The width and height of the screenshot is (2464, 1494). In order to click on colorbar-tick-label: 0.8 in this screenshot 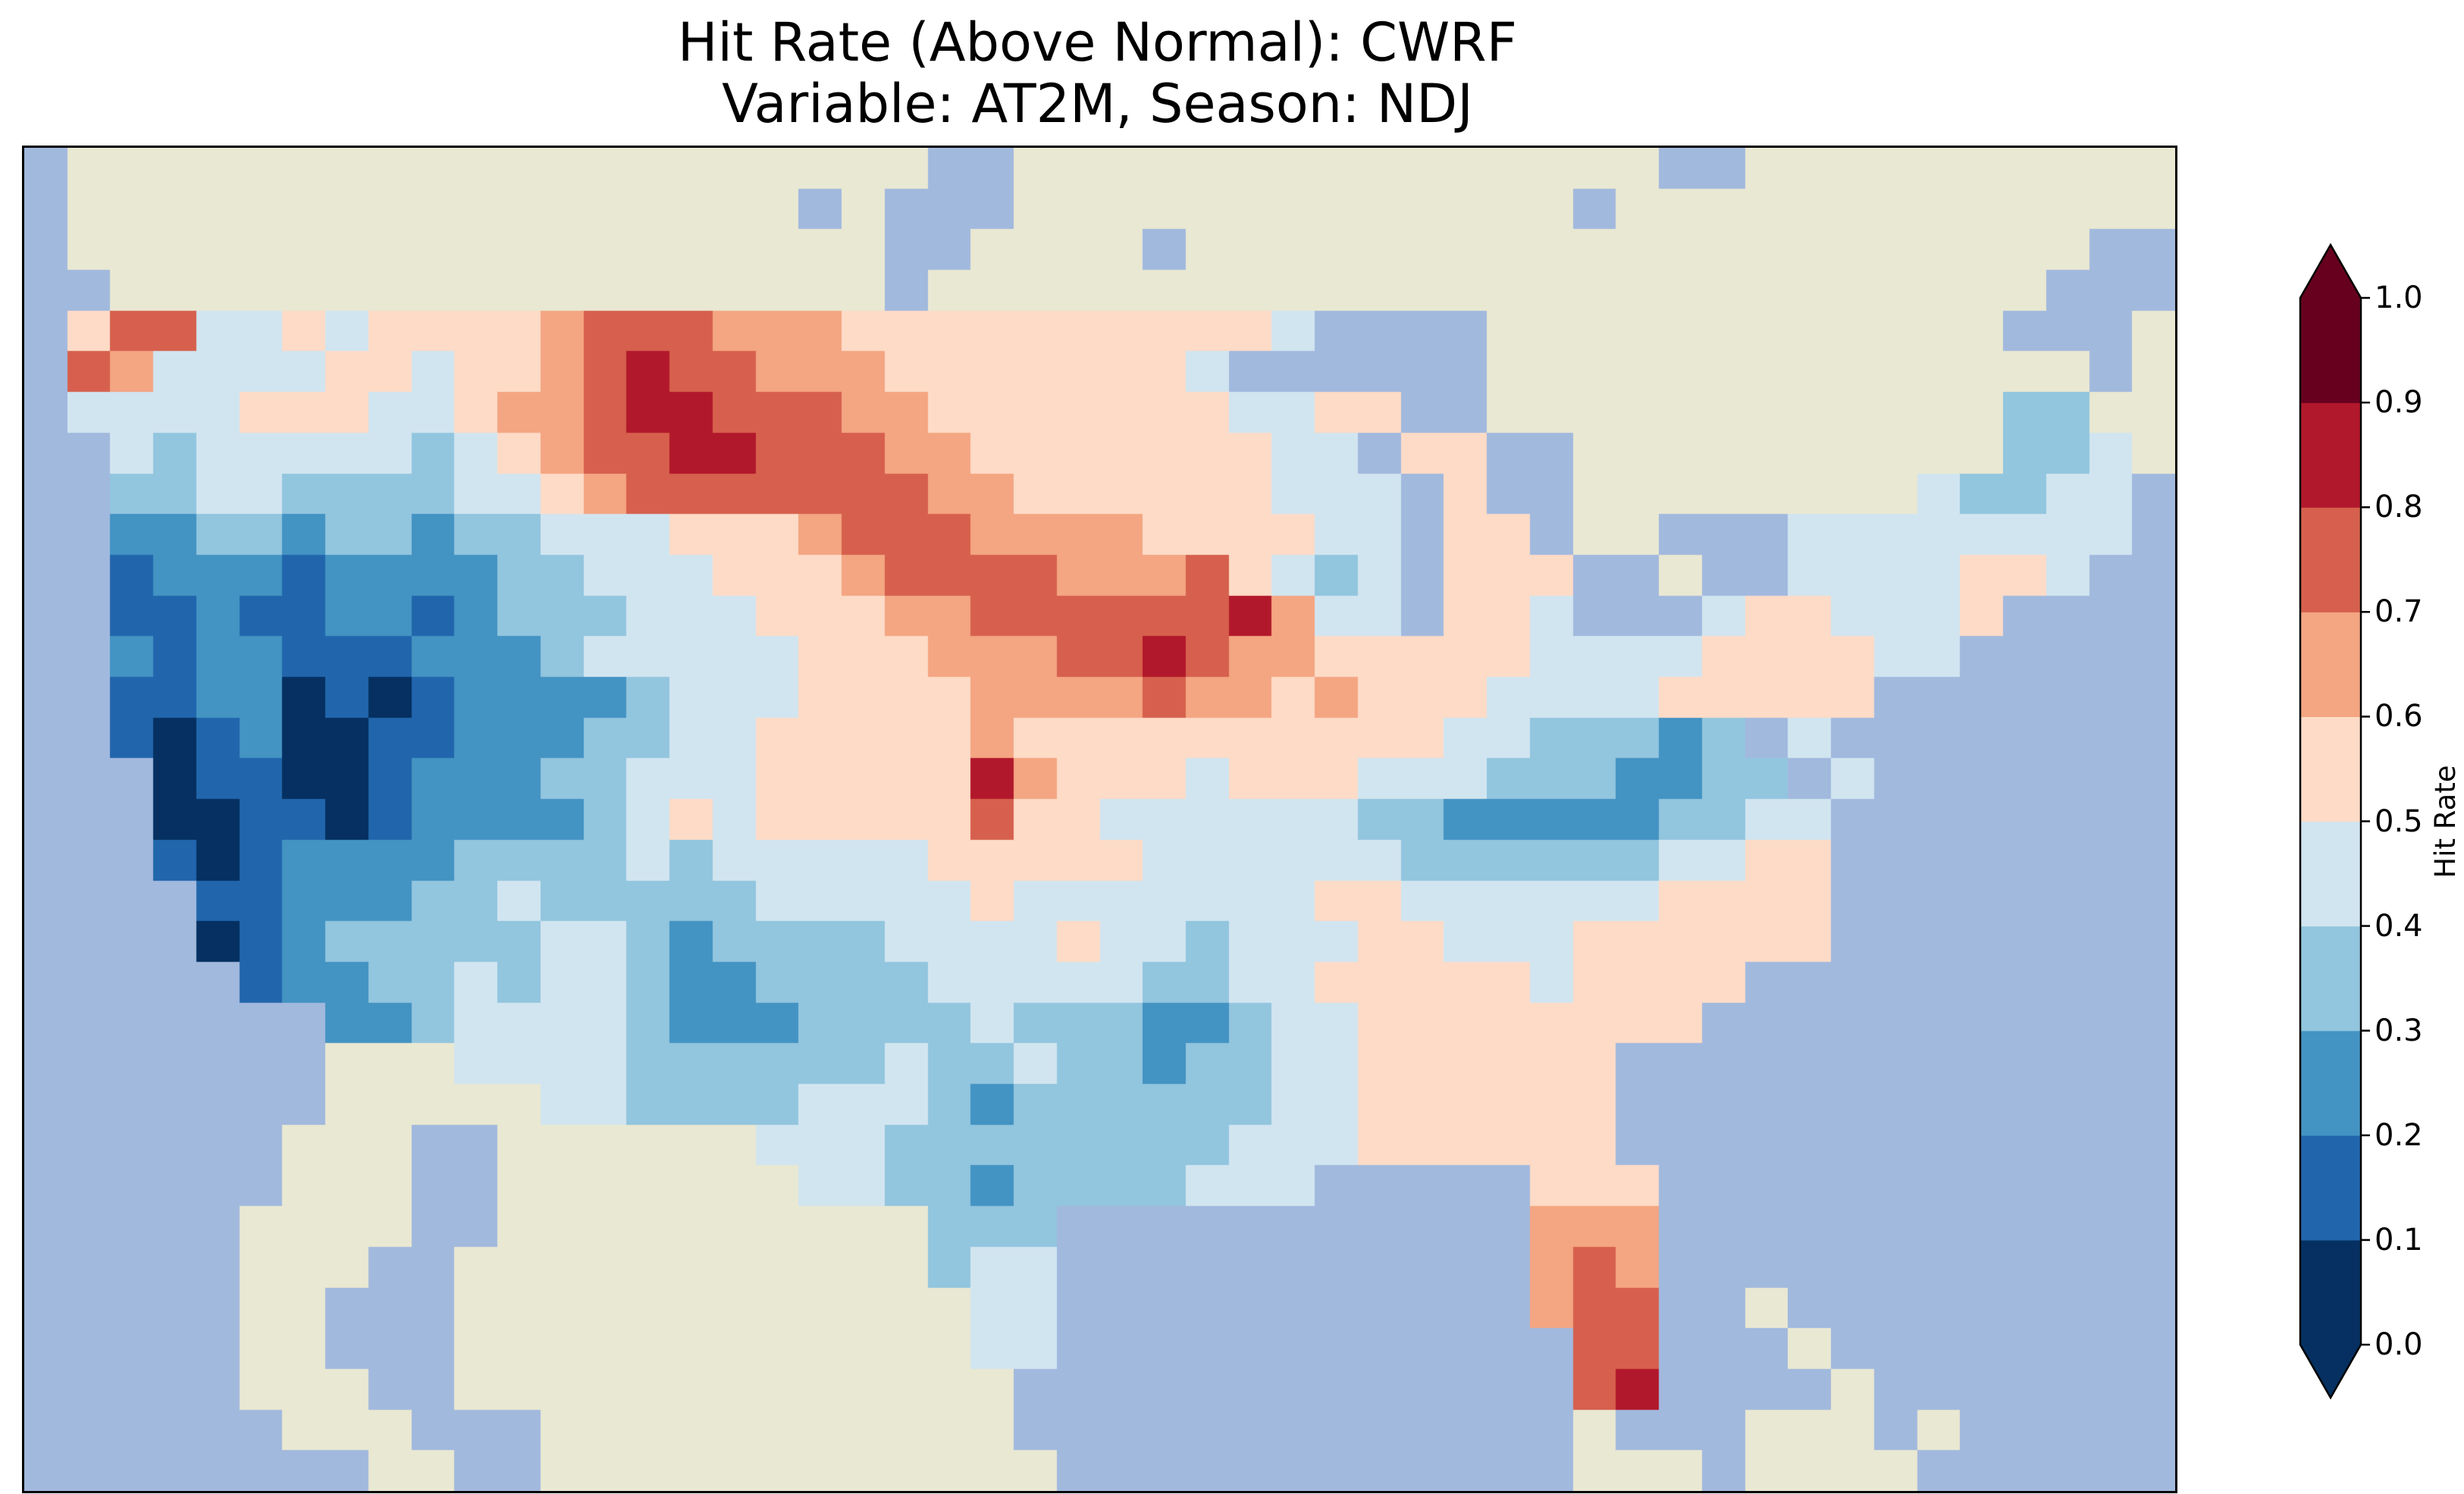, I will do `click(2399, 507)`.